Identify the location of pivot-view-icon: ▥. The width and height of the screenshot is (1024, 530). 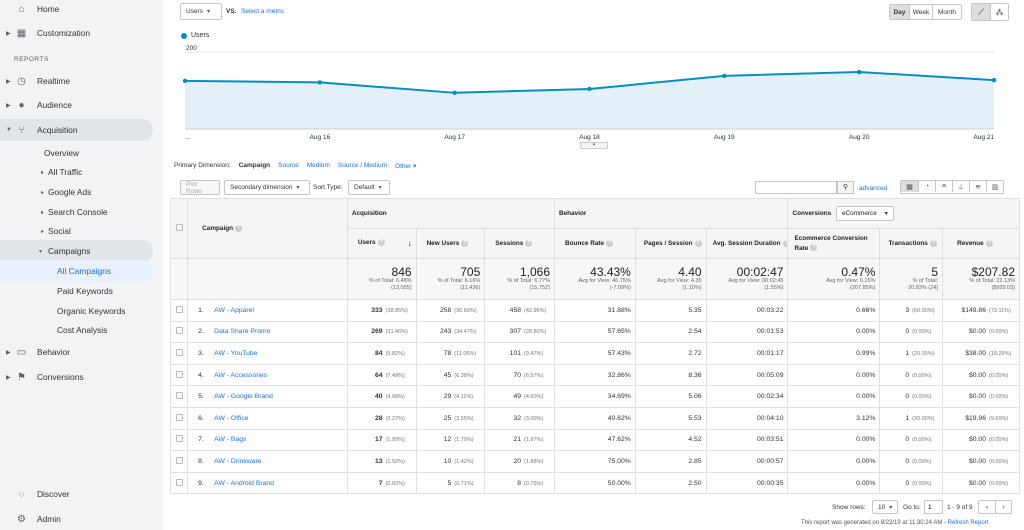
(994, 186).